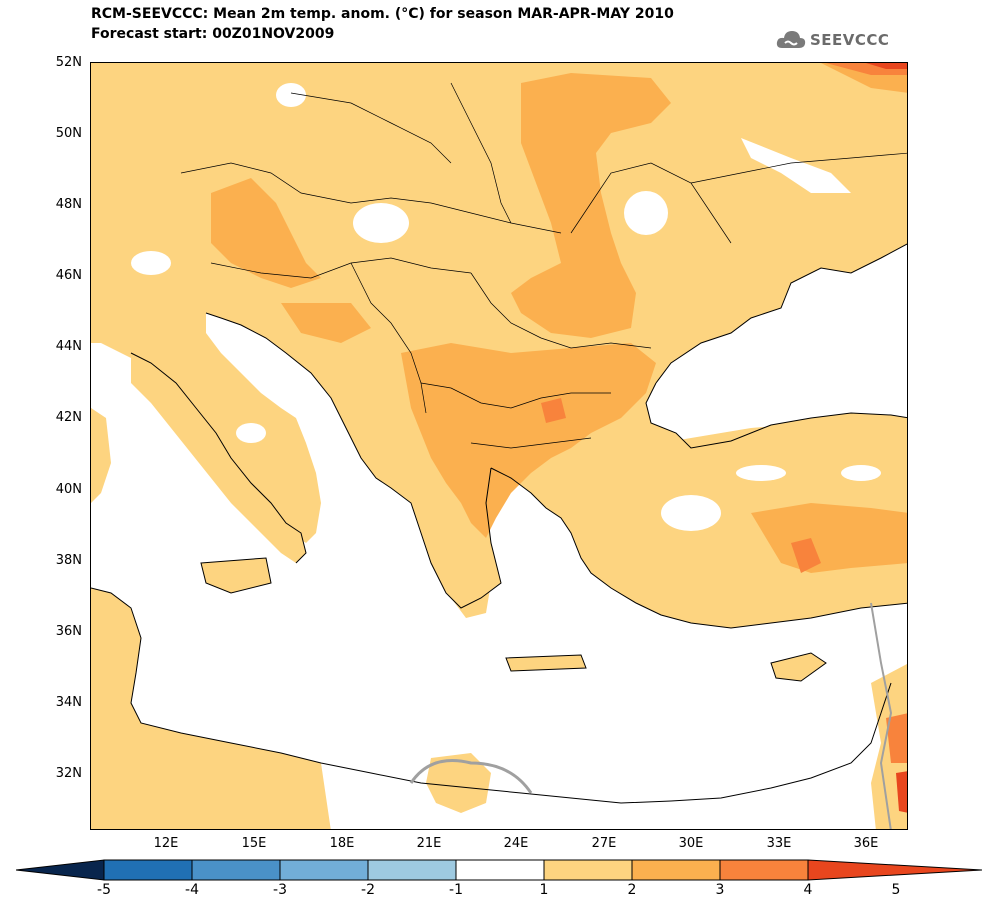 The width and height of the screenshot is (997, 920). What do you see at coordinates (458, 783) in the screenshot?
I see `anomaly-region-1-2-africa-east` at bounding box center [458, 783].